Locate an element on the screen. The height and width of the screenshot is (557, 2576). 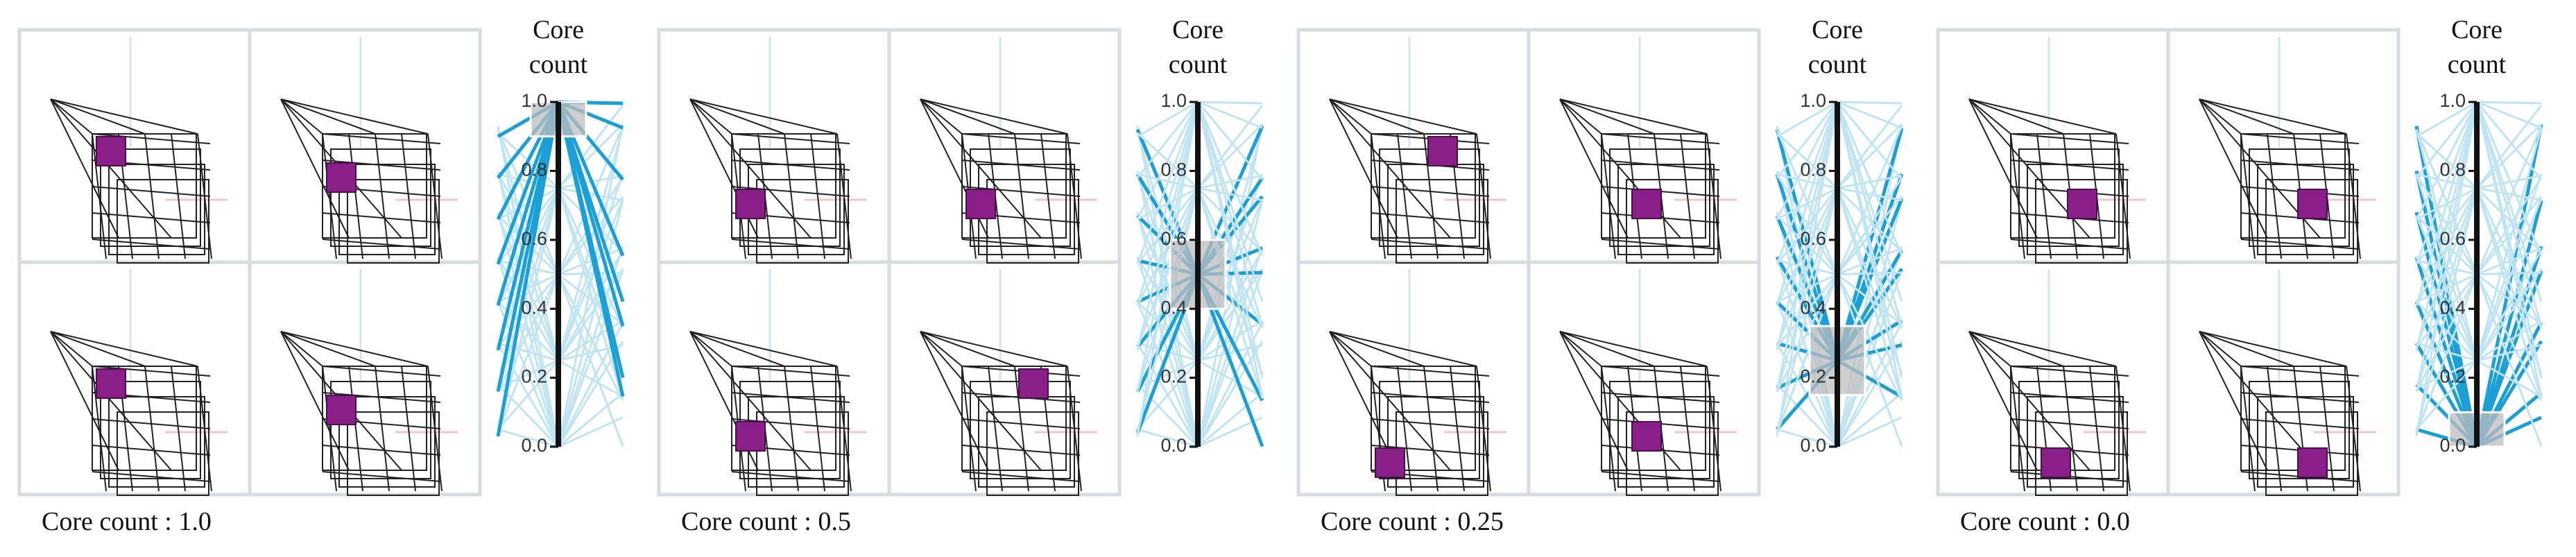
caption: Core count : 0.5 is located at coordinates (766, 521).